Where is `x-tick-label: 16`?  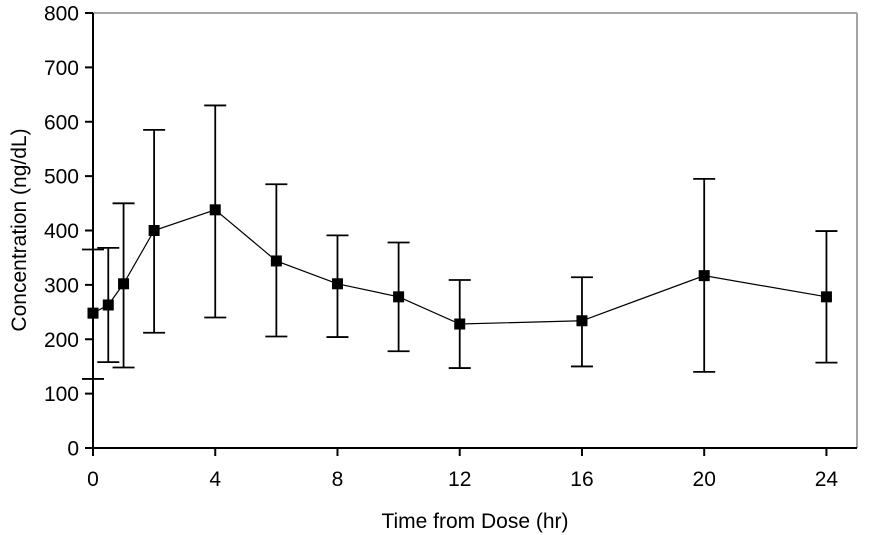 x-tick-label: 16 is located at coordinates (581, 479).